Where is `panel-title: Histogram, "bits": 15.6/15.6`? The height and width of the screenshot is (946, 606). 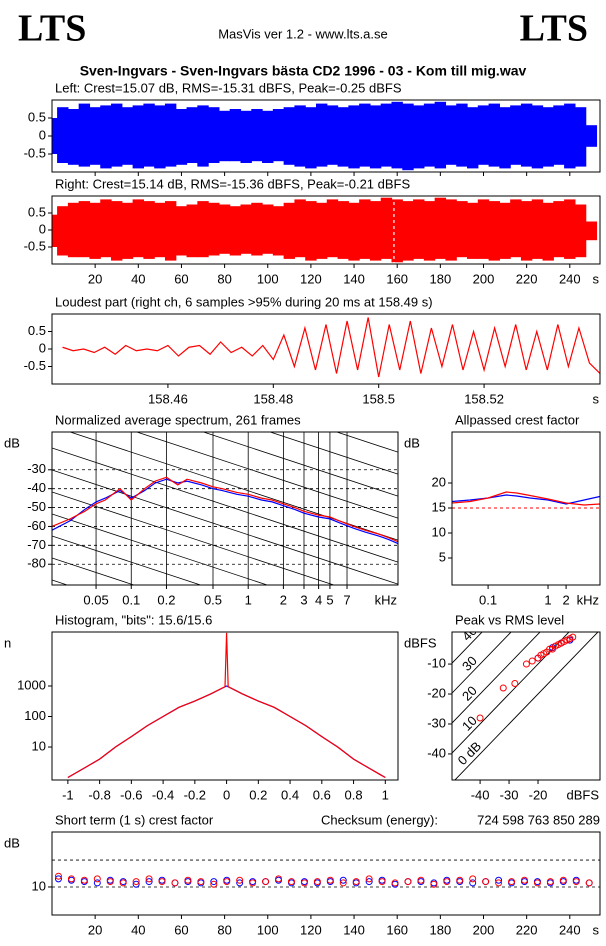
panel-title: Histogram, "bits": 15.6/15.6 is located at coordinates (133, 619).